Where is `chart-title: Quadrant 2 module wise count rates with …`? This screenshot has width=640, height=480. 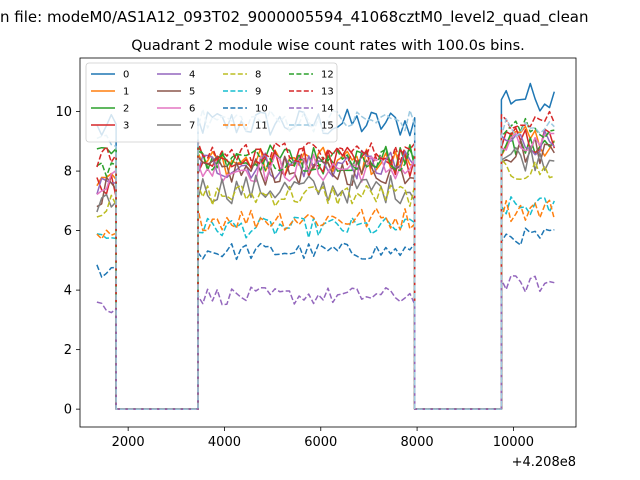
chart-title: Quadrant 2 module wise count rates with … is located at coordinates (328, 46).